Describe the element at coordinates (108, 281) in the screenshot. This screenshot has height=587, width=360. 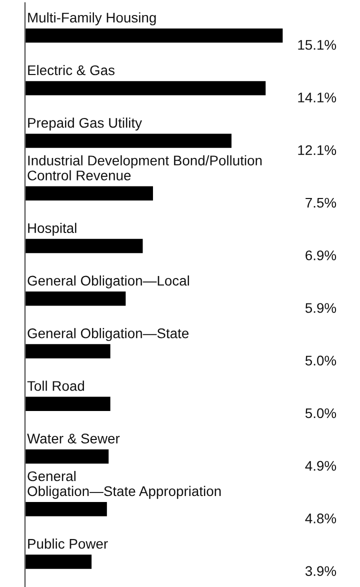
I see `y-tick-label: General Obligation—Local` at that location.